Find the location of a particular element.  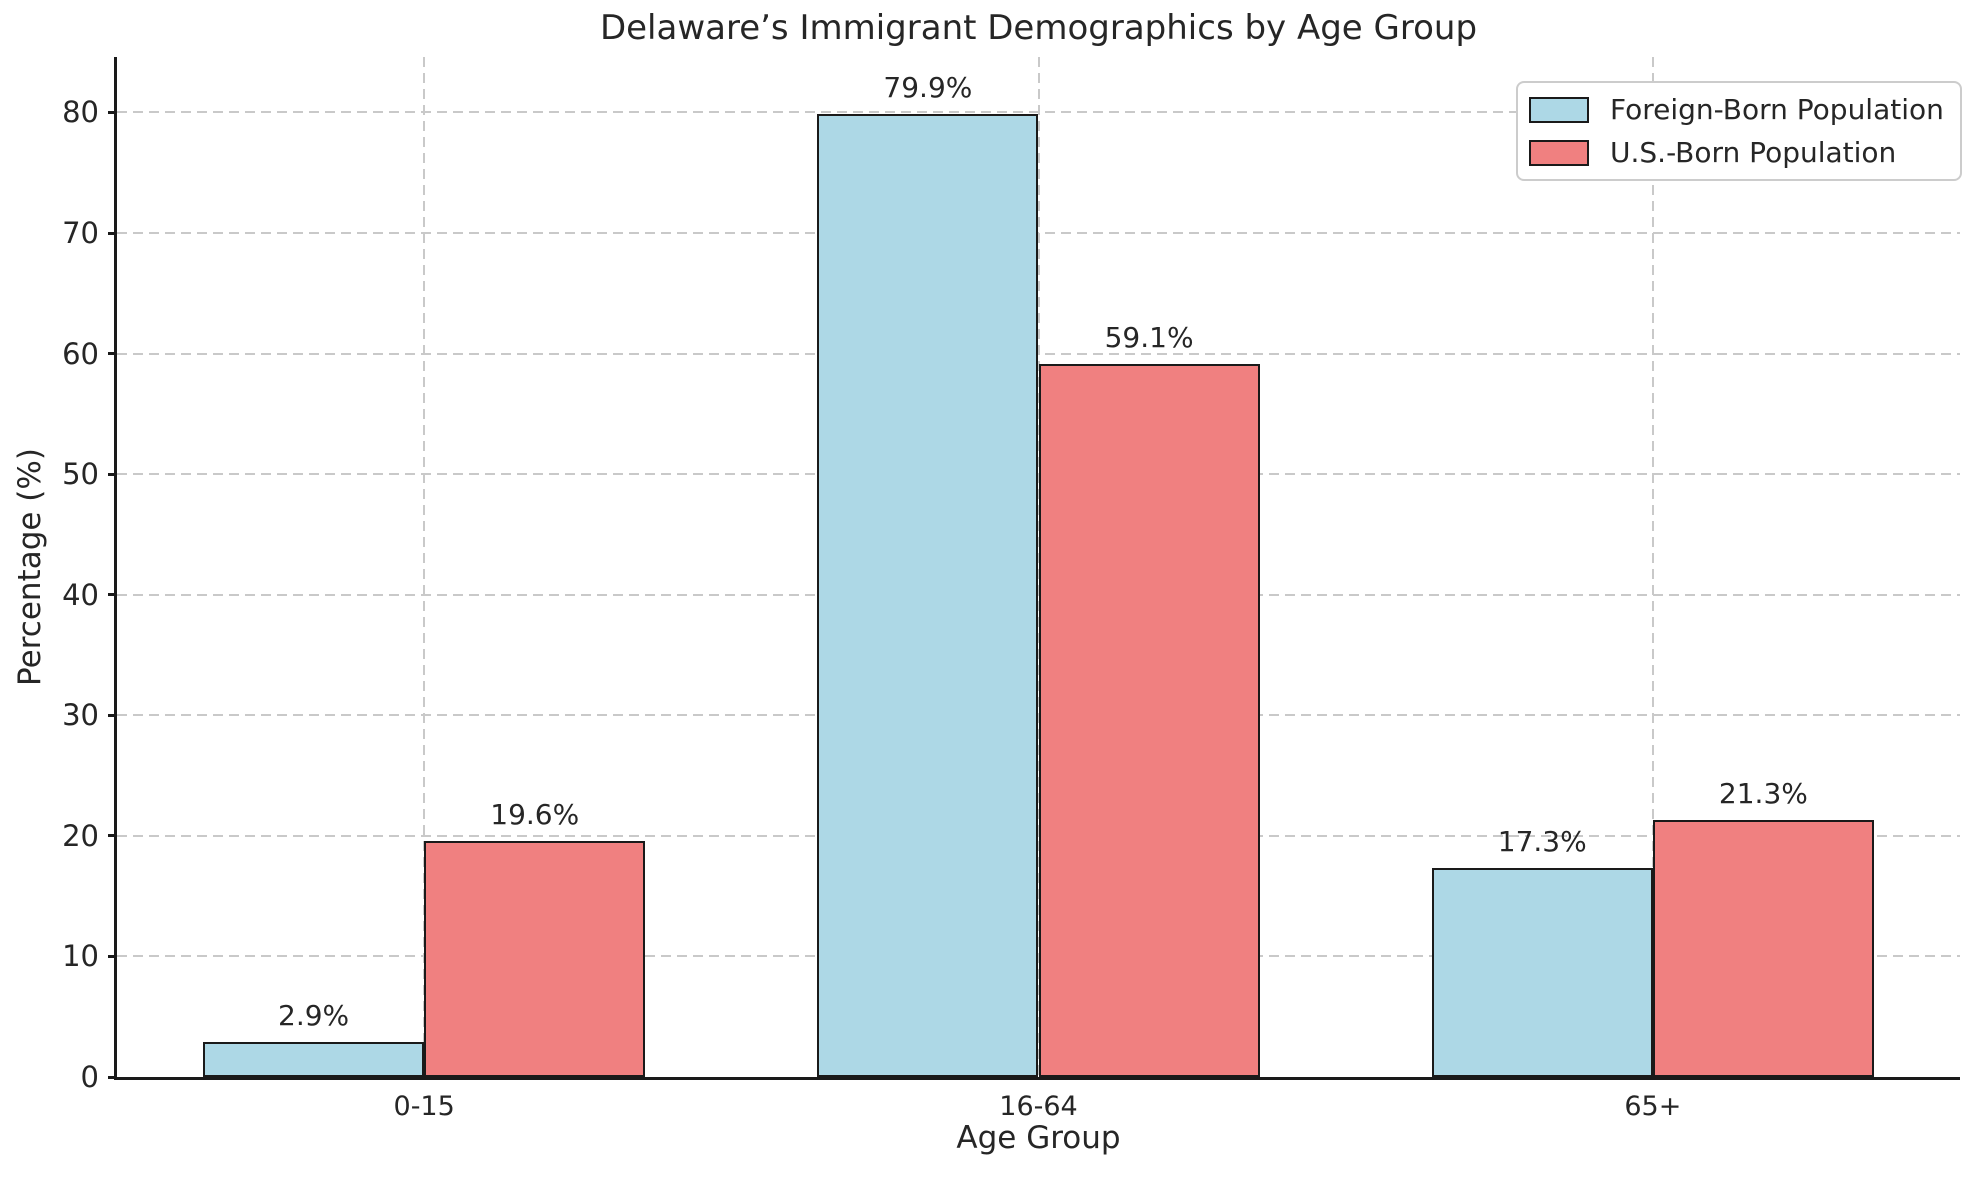

y-tick-label: 0 is located at coordinates (89, 1077).